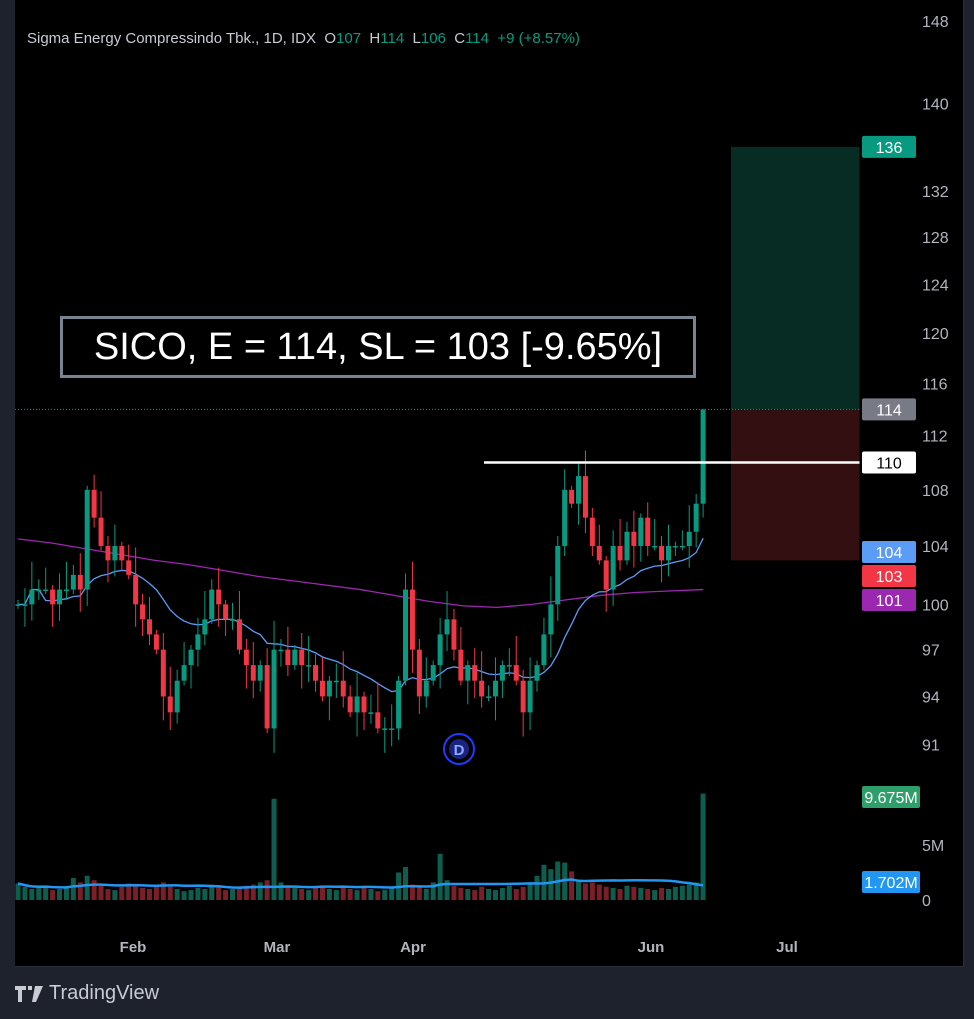 The image size is (974, 1019). What do you see at coordinates (795, 485) in the screenshot?
I see `stop-zone` at bounding box center [795, 485].